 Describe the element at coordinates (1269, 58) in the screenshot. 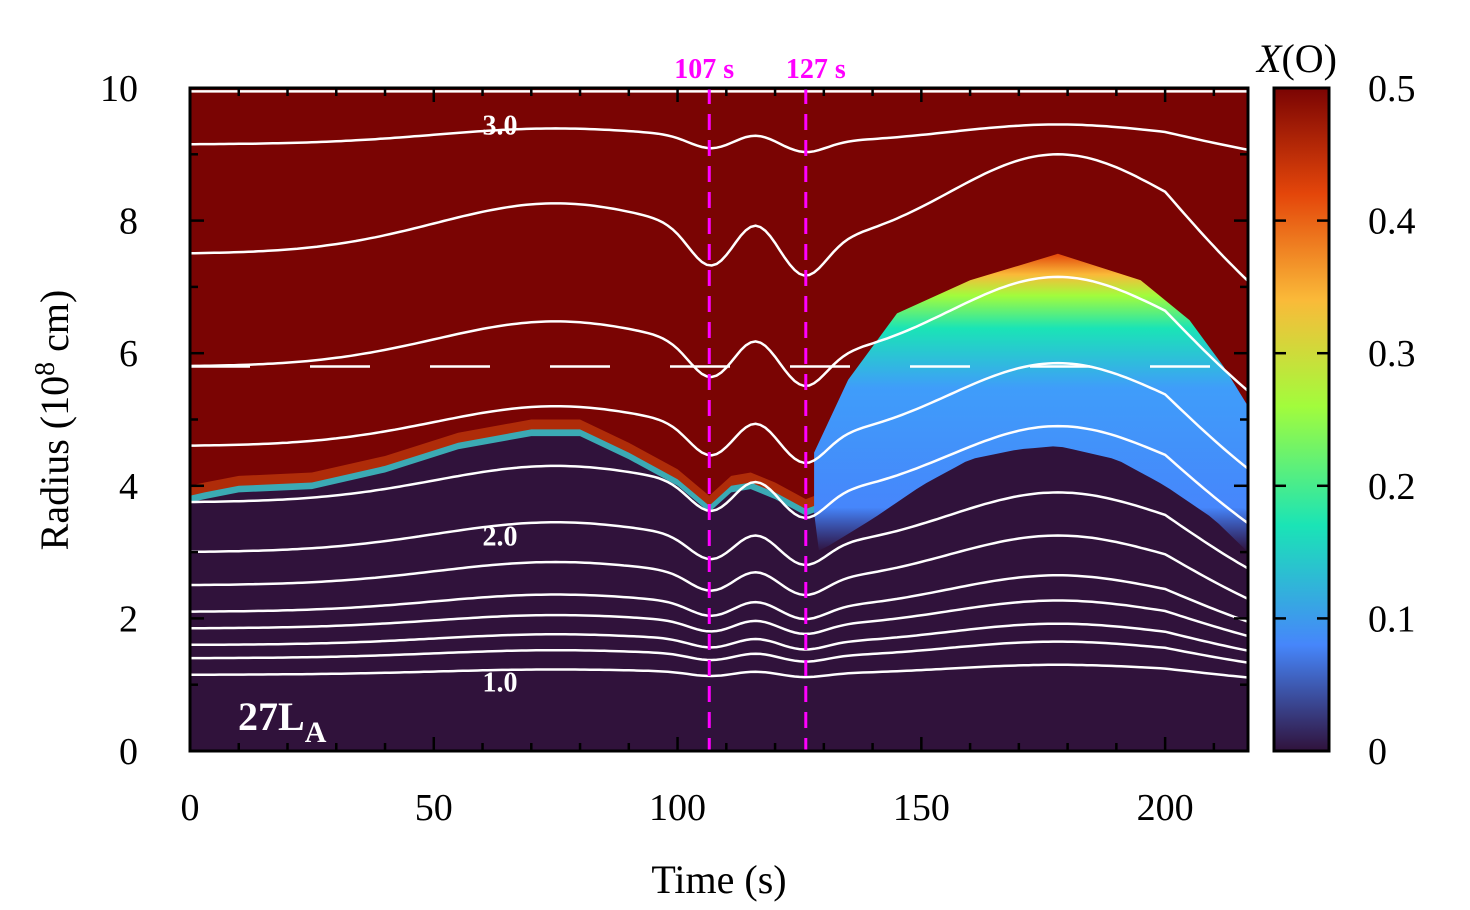

I see `colorbar-title-main: X` at that location.